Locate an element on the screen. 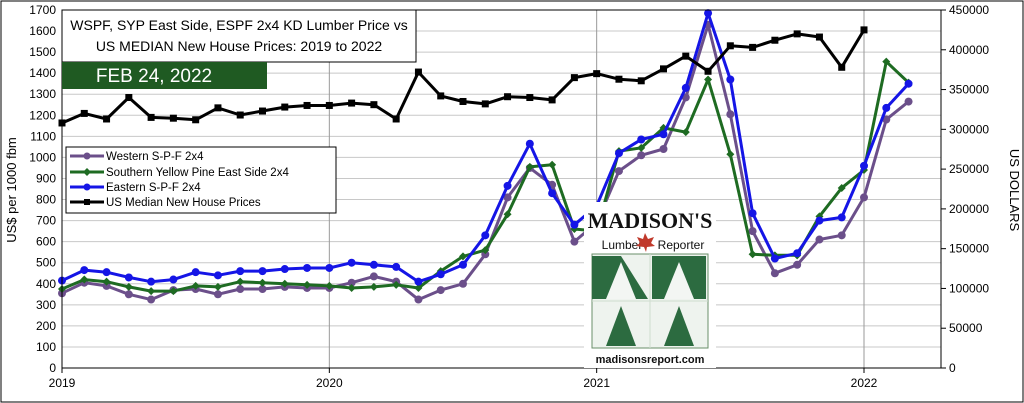 This screenshot has width=1024, height=403. logo-sub-right: Reporter is located at coordinates (681, 245).